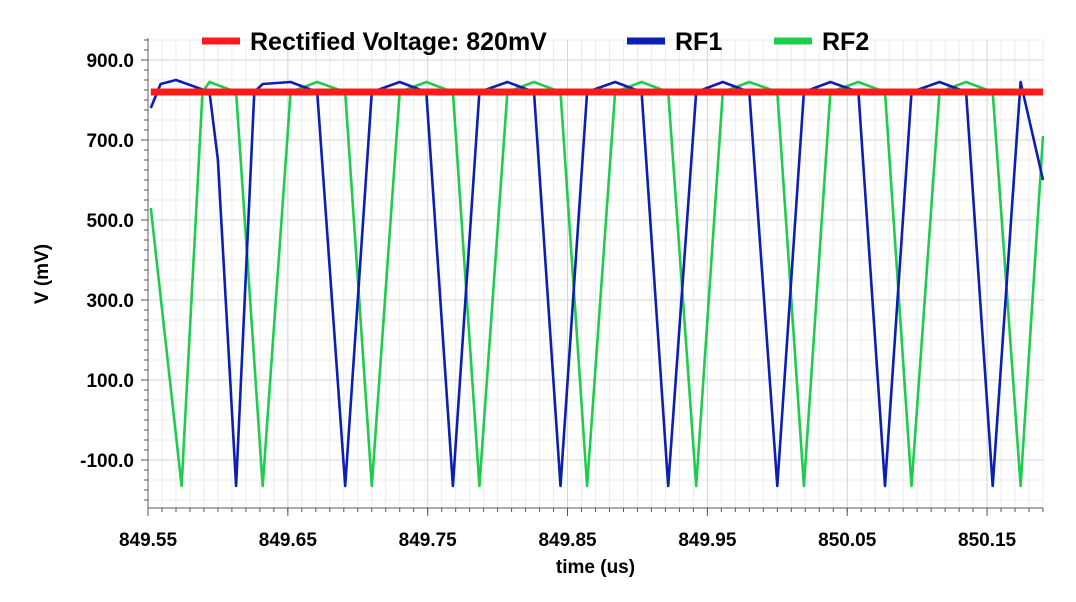 The height and width of the screenshot is (602, 1076). I want to click on legend-label-rf2: RF2, so click(845, 42).